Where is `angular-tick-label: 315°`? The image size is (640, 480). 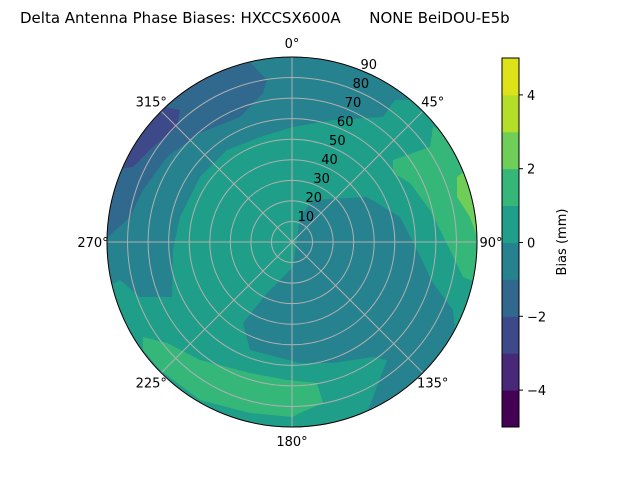
angular-tick-label: 315° is located at coordinates (151, 102).